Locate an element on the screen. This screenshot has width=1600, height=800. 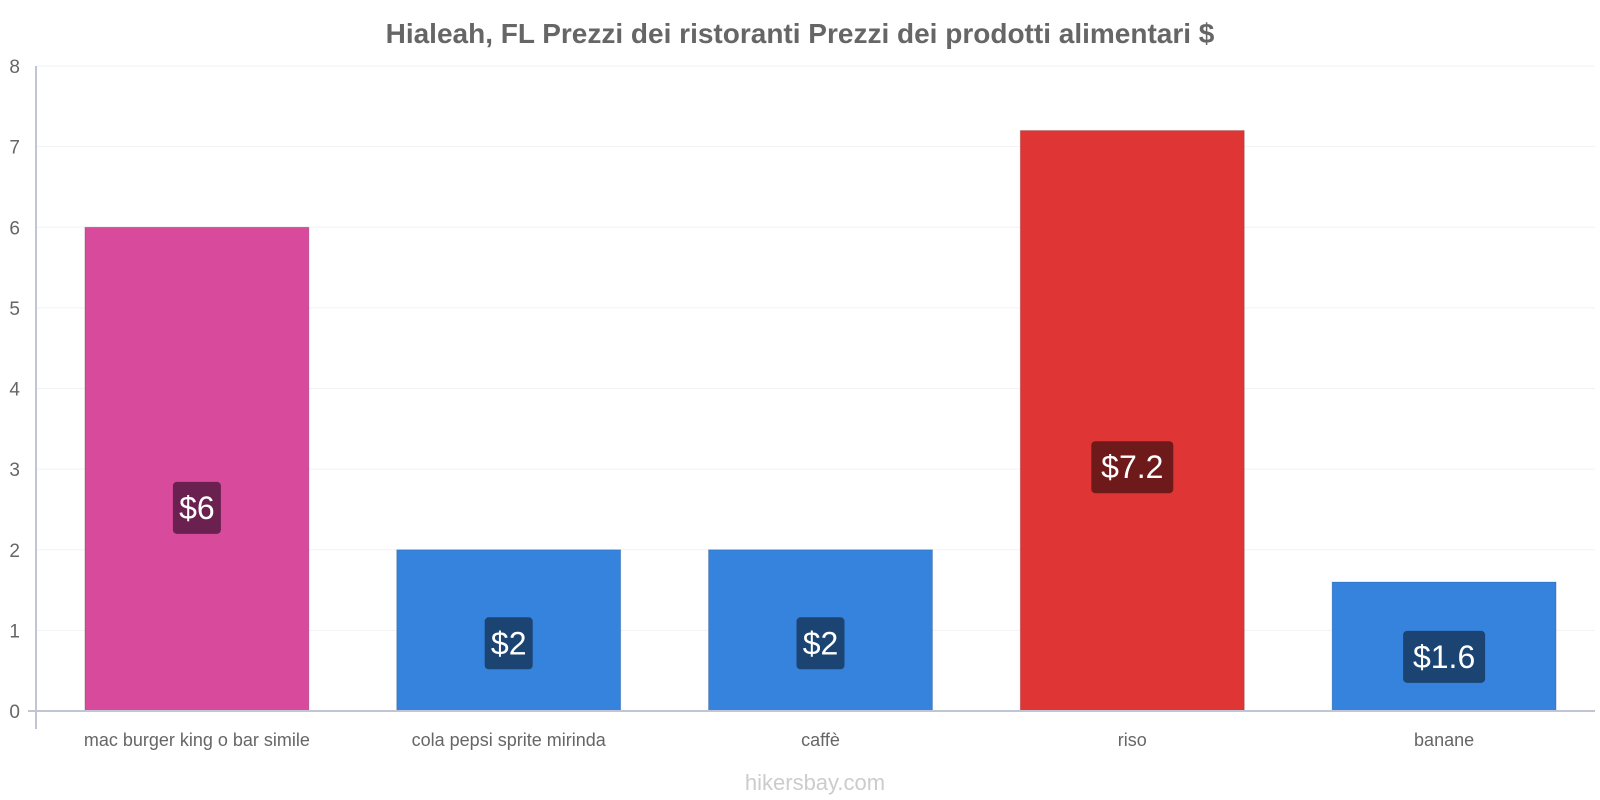
x-tick-label: caffè is located at coordinates (820, 740).